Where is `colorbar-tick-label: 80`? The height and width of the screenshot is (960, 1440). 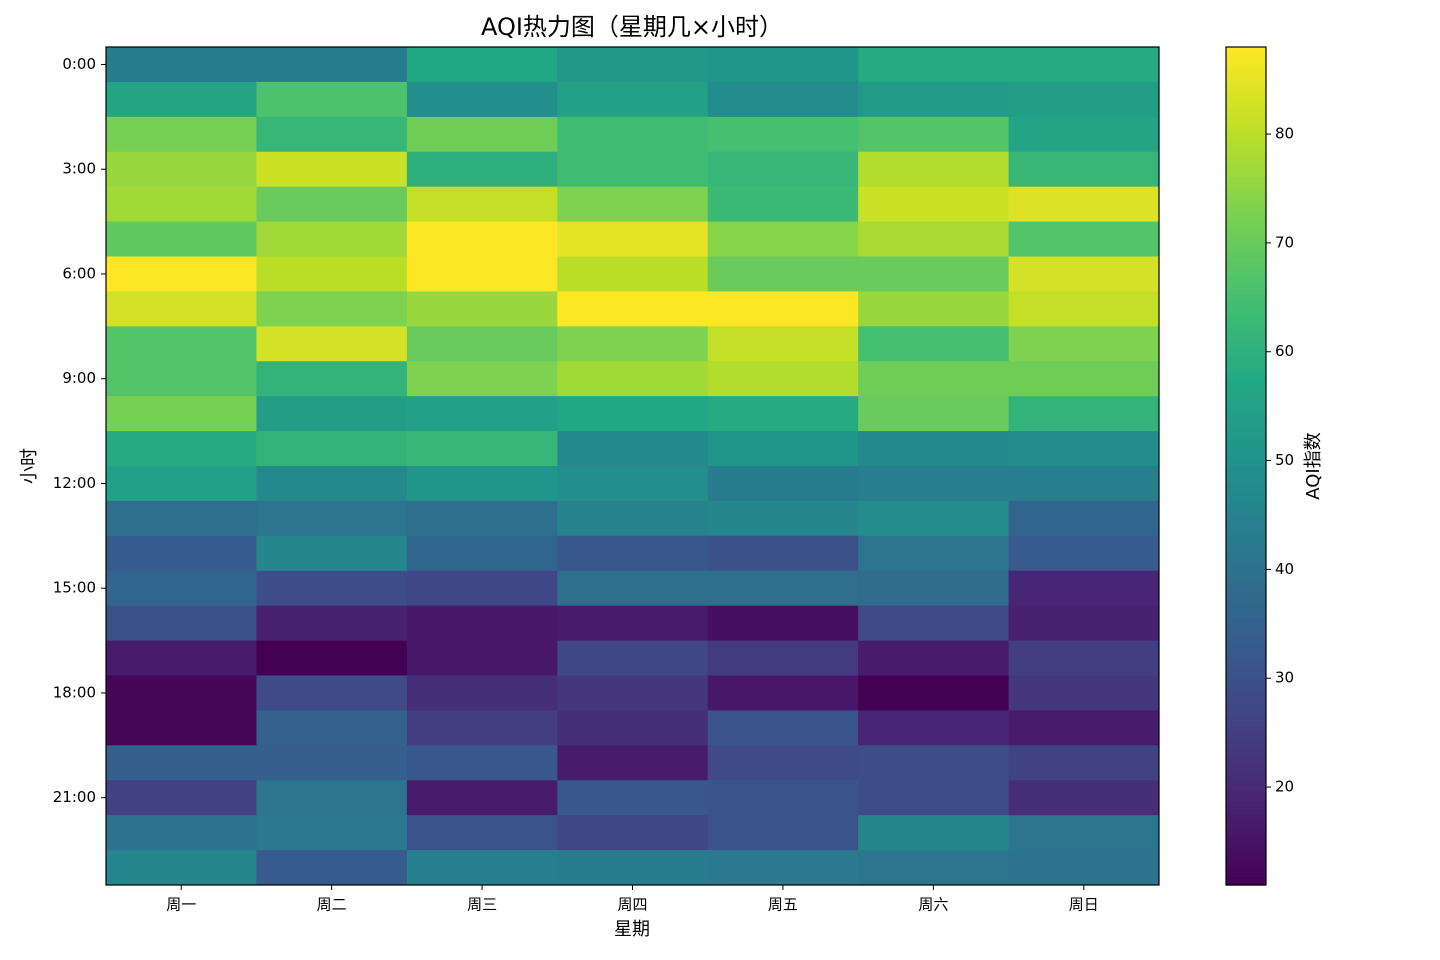
colorbar-tick-label: 80 is located at coordinates (1284, 134).